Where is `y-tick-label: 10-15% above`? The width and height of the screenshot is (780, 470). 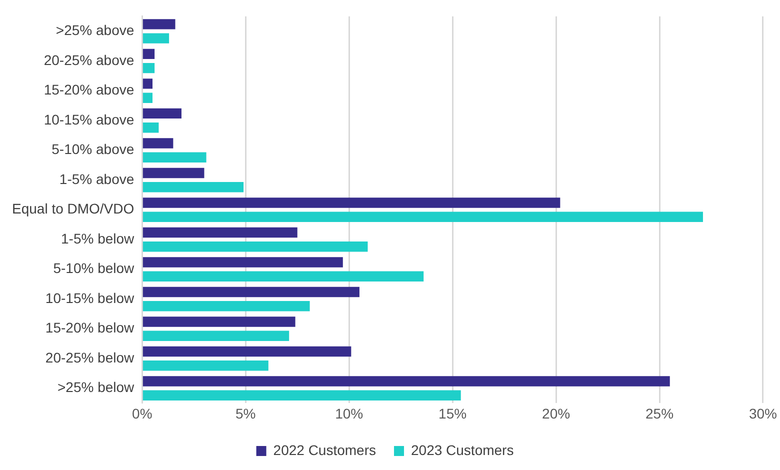
y-tick-label: 10-15% above is located at coordinates (89, 119).